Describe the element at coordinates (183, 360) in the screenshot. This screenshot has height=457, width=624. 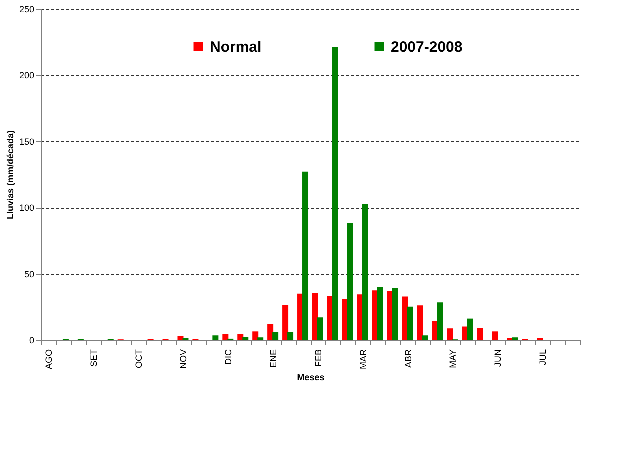
I see `x-tick-label: NOV` at that location.